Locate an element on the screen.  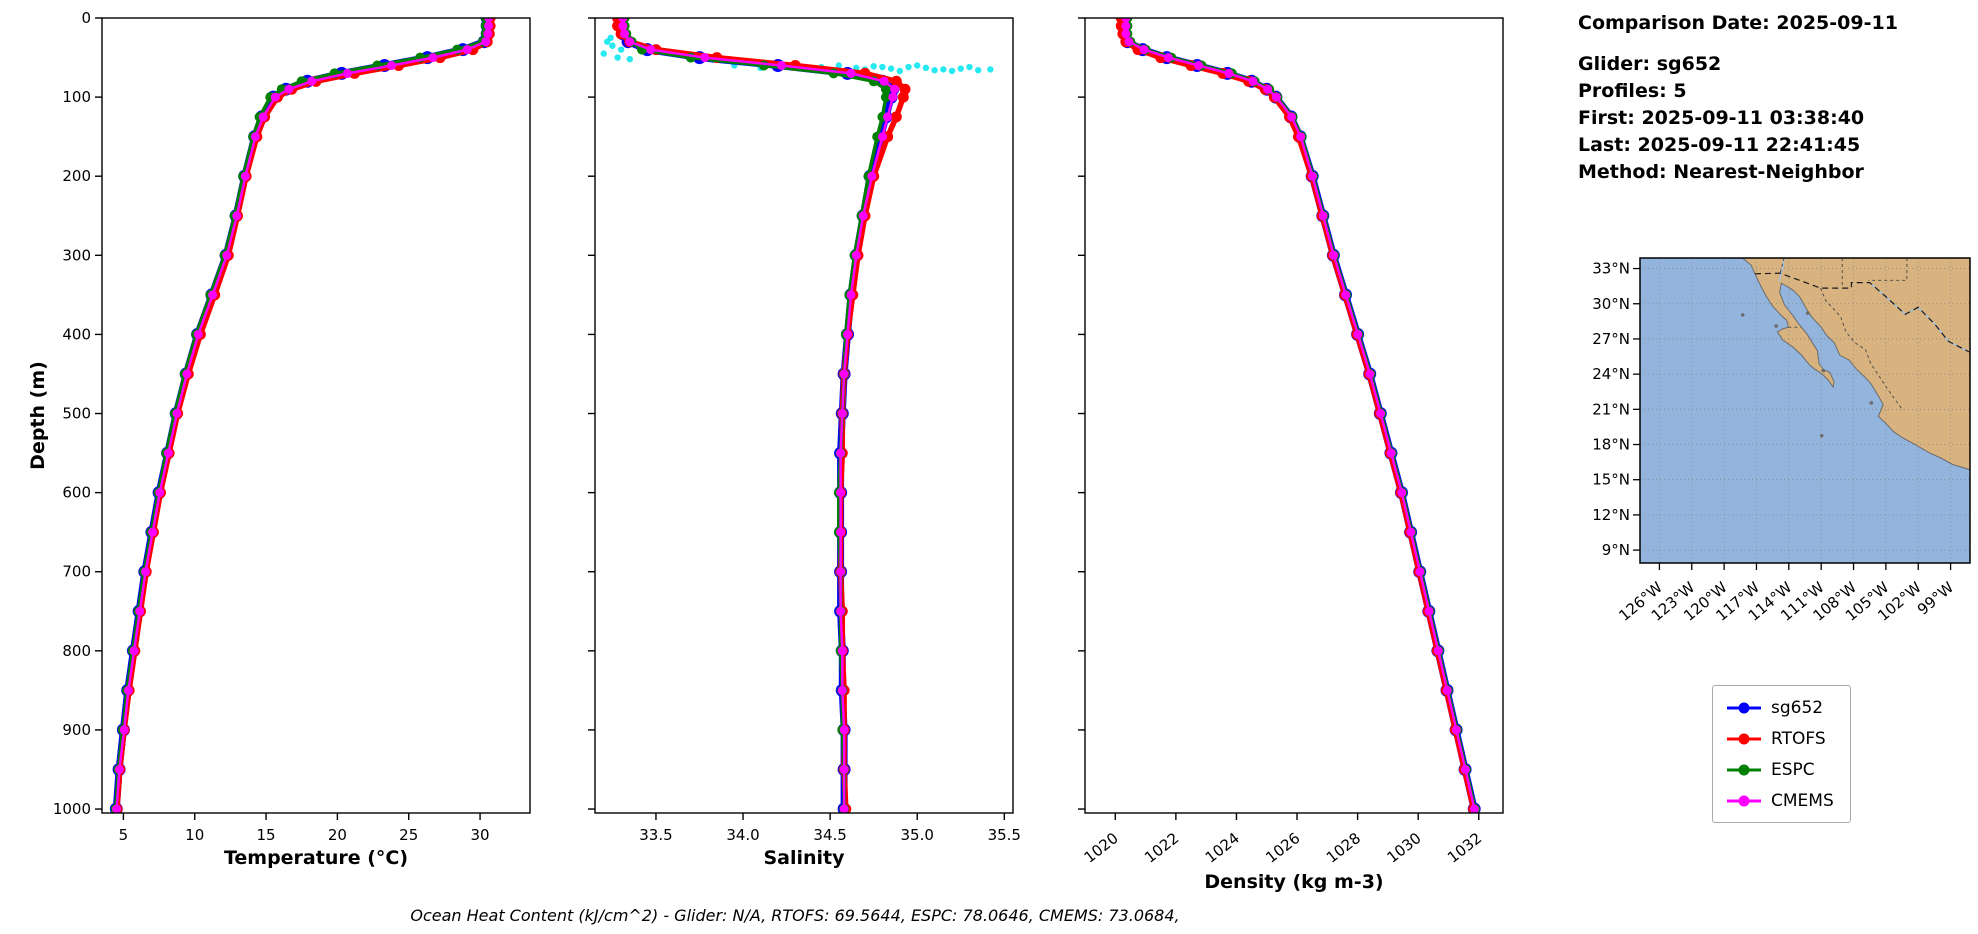
x-tick-label: 1032 is located at coordinates (1464, 848).